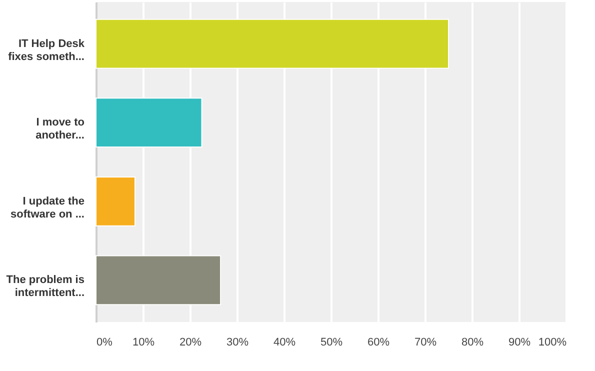  What do you see at coordinates (519, 342) in the screenshot?
I see `x-tick-label: 90%` at bounding box center [519, 342].